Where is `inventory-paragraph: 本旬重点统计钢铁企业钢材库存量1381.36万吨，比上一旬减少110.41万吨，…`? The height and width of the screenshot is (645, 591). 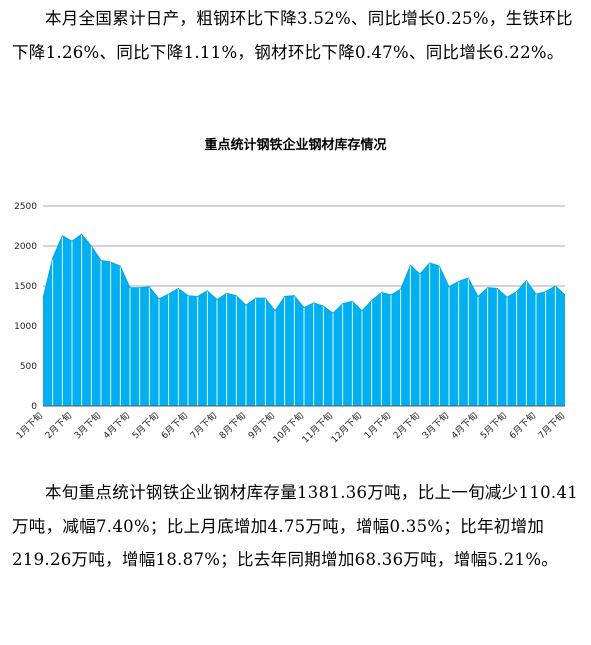 inventory-paragraph: 本旬重点统计钢铁企业钢材库存量1381.36万吨，比上一旬减少110.41万吨，… is located at coordinates (295, 526).